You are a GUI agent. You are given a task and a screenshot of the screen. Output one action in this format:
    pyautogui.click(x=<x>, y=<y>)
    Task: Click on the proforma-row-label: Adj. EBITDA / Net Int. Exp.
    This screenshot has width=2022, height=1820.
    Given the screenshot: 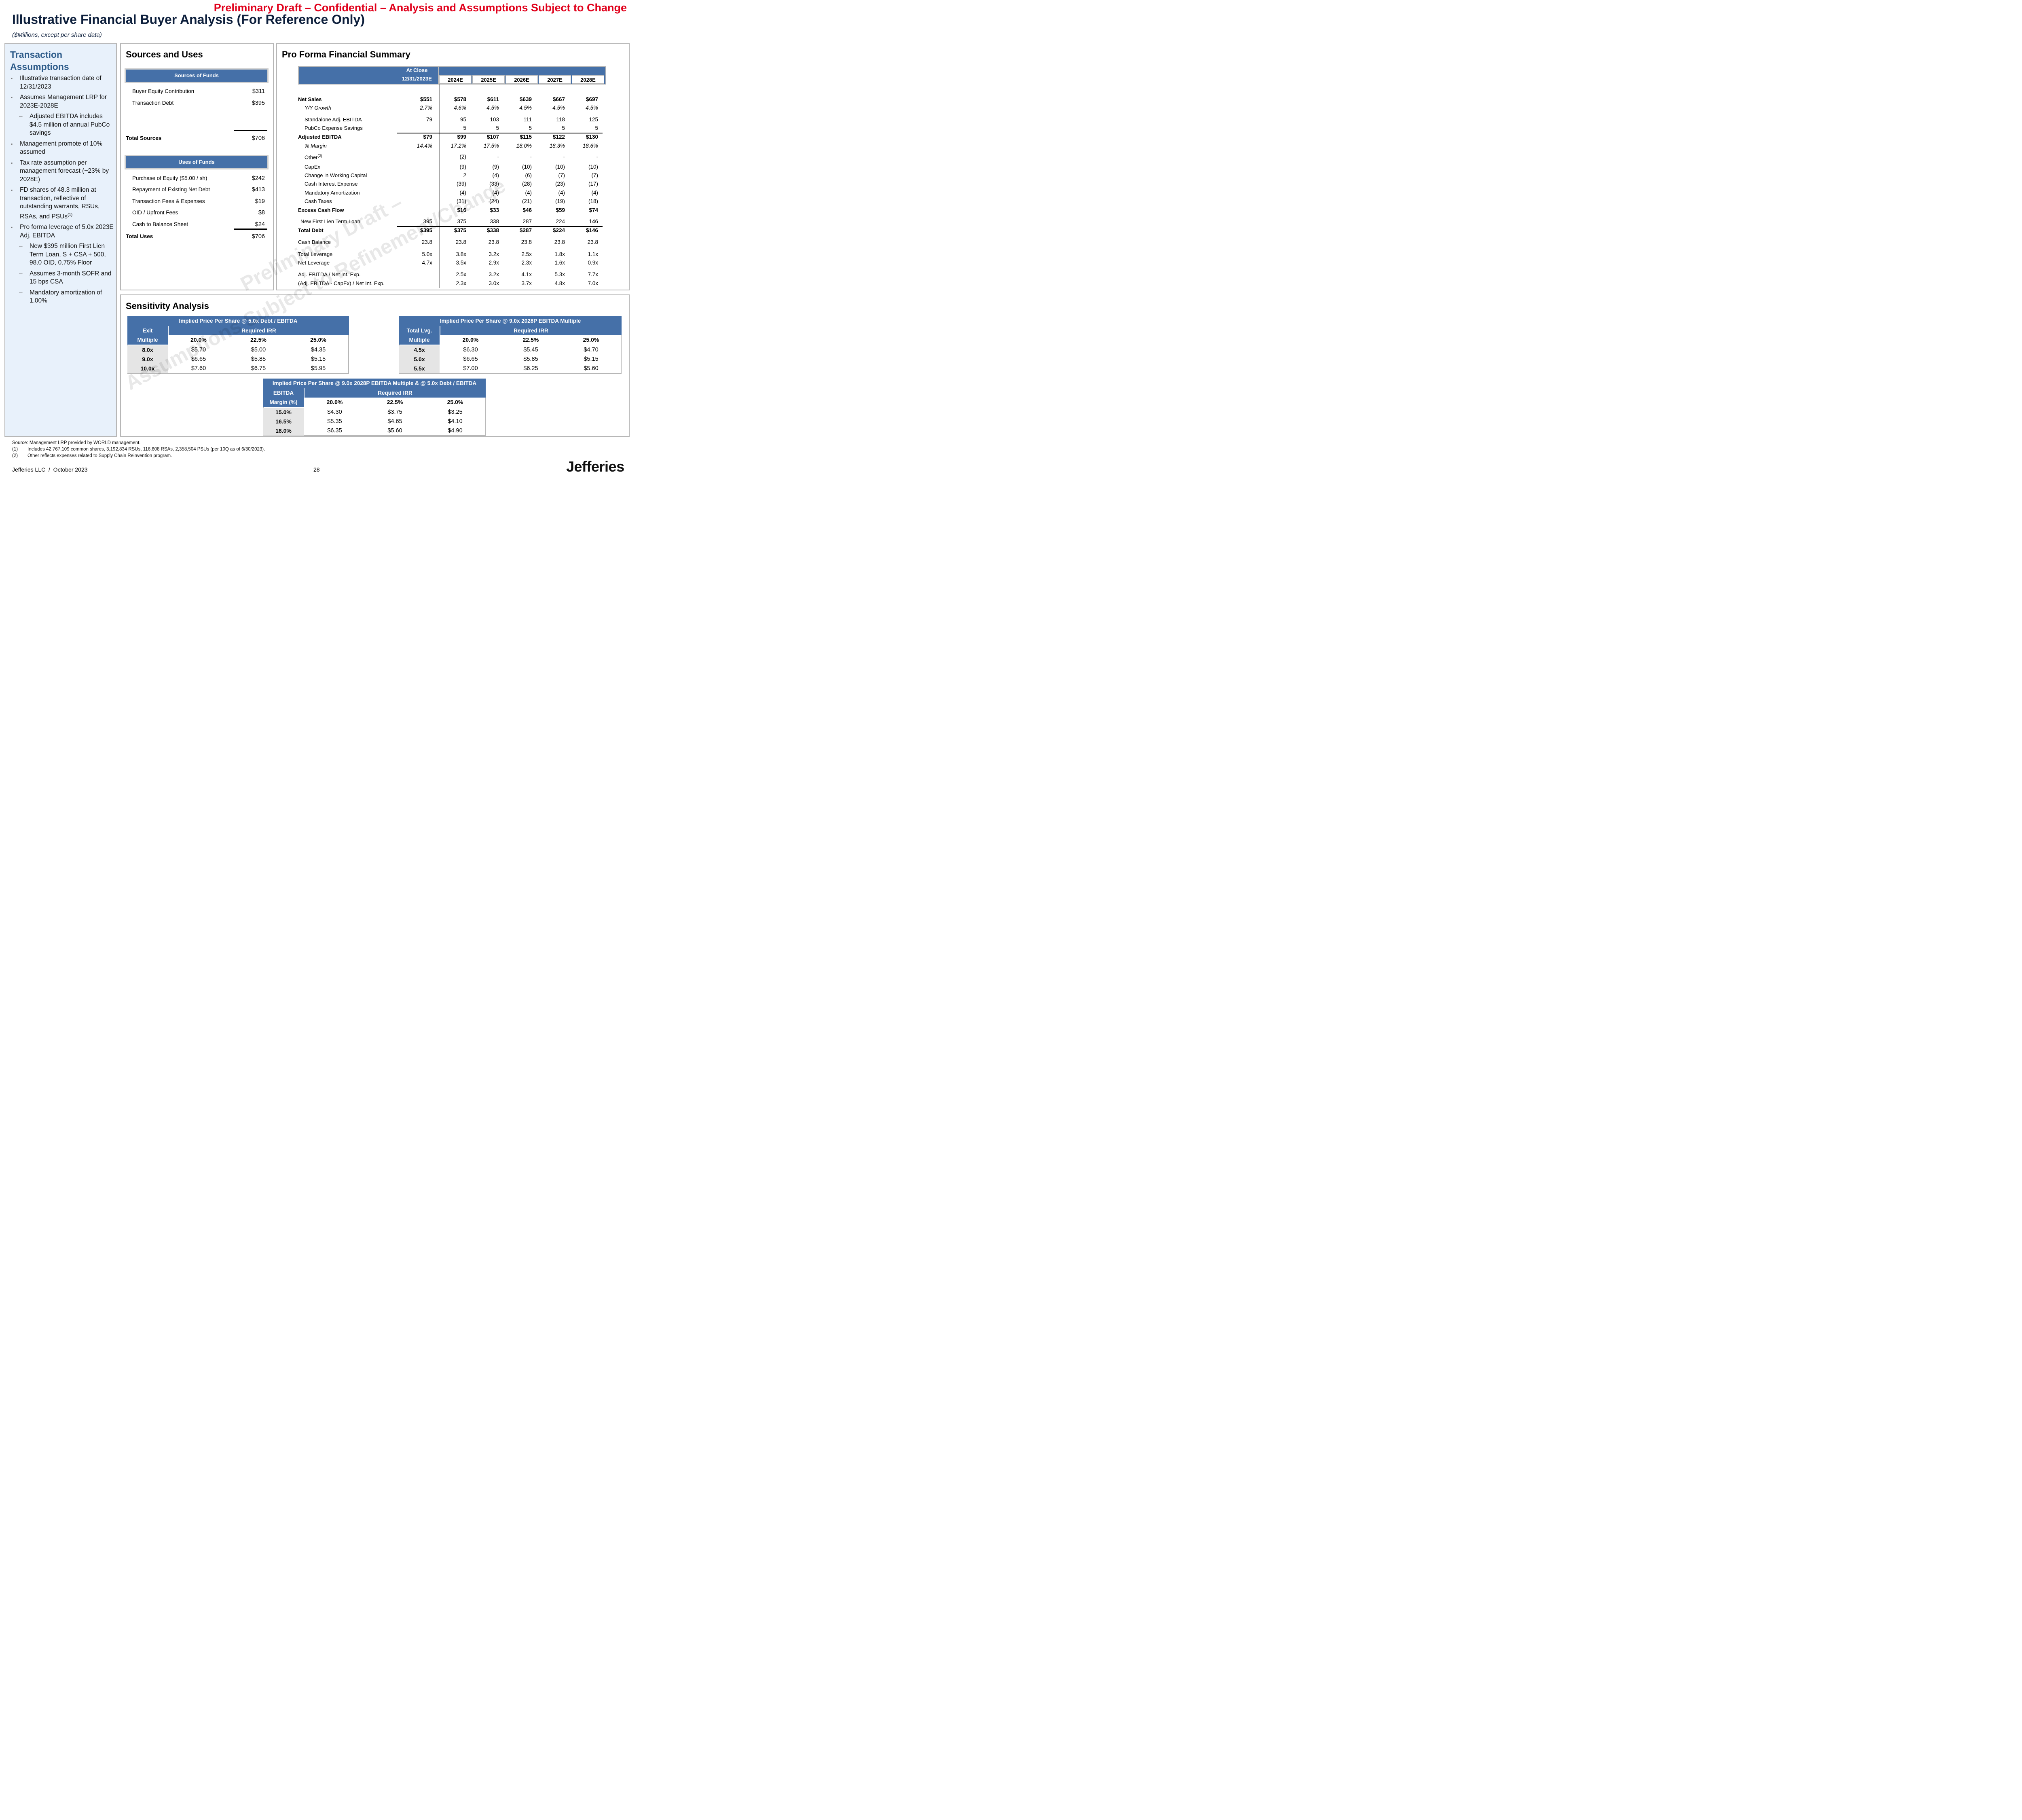 What is the action you would take?
    pyautogui.click(x=329, y=274)
    